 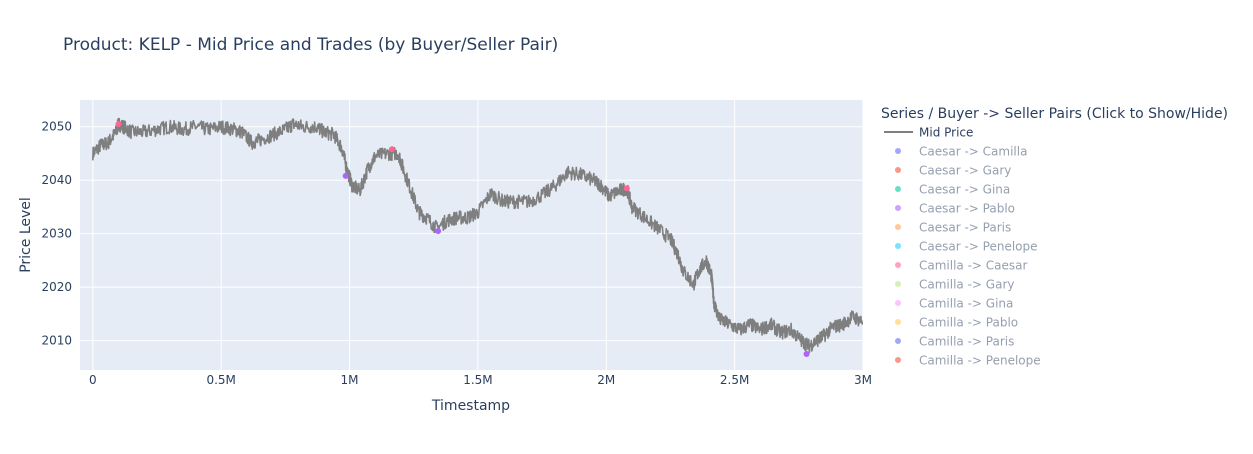 I want to click on y-tick-label: 2010, so click(x=56, y=341).